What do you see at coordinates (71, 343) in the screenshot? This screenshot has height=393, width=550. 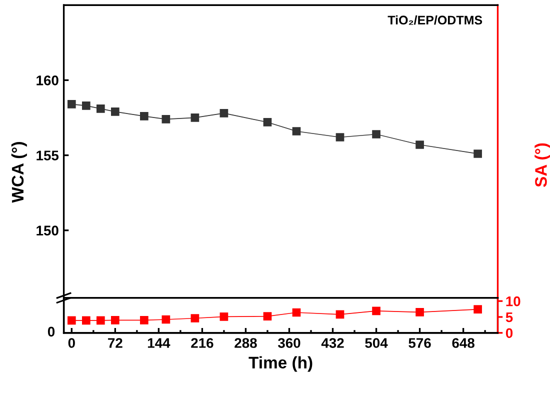 I see `x-tick-label: 0` at bounding box center [71, 343].